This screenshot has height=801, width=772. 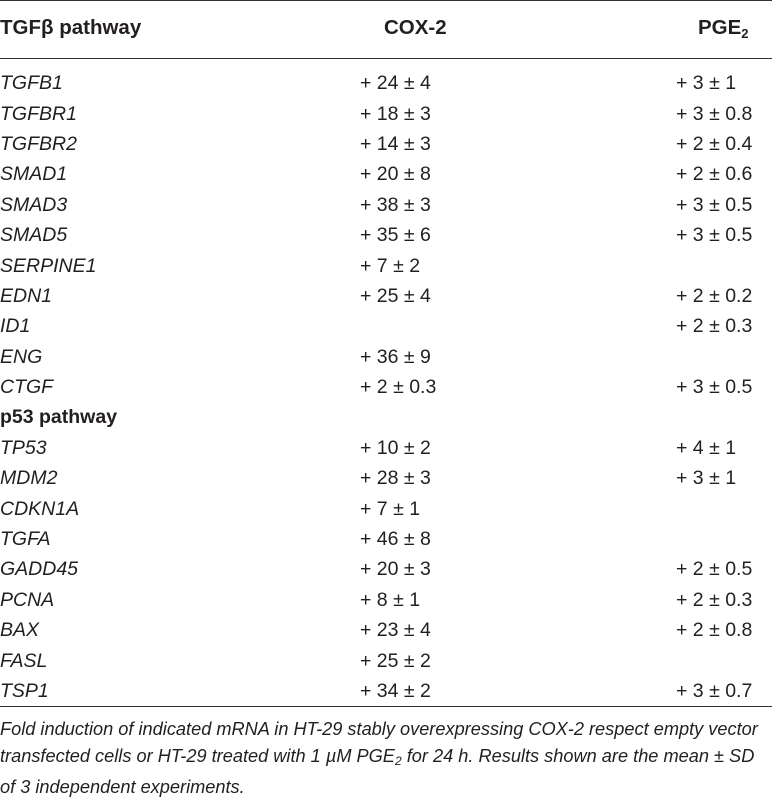 I want to click on pge2-value: + 2 ± 0.2, so click(x=714, y=295).